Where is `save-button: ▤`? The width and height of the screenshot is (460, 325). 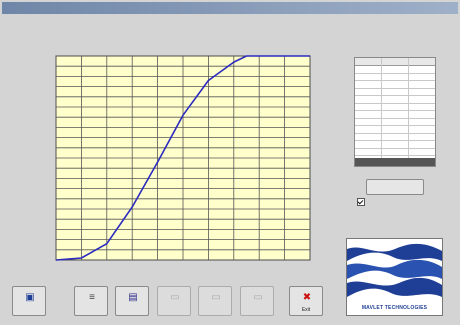 save-button: ▤ is located at coordinates (132, 301).